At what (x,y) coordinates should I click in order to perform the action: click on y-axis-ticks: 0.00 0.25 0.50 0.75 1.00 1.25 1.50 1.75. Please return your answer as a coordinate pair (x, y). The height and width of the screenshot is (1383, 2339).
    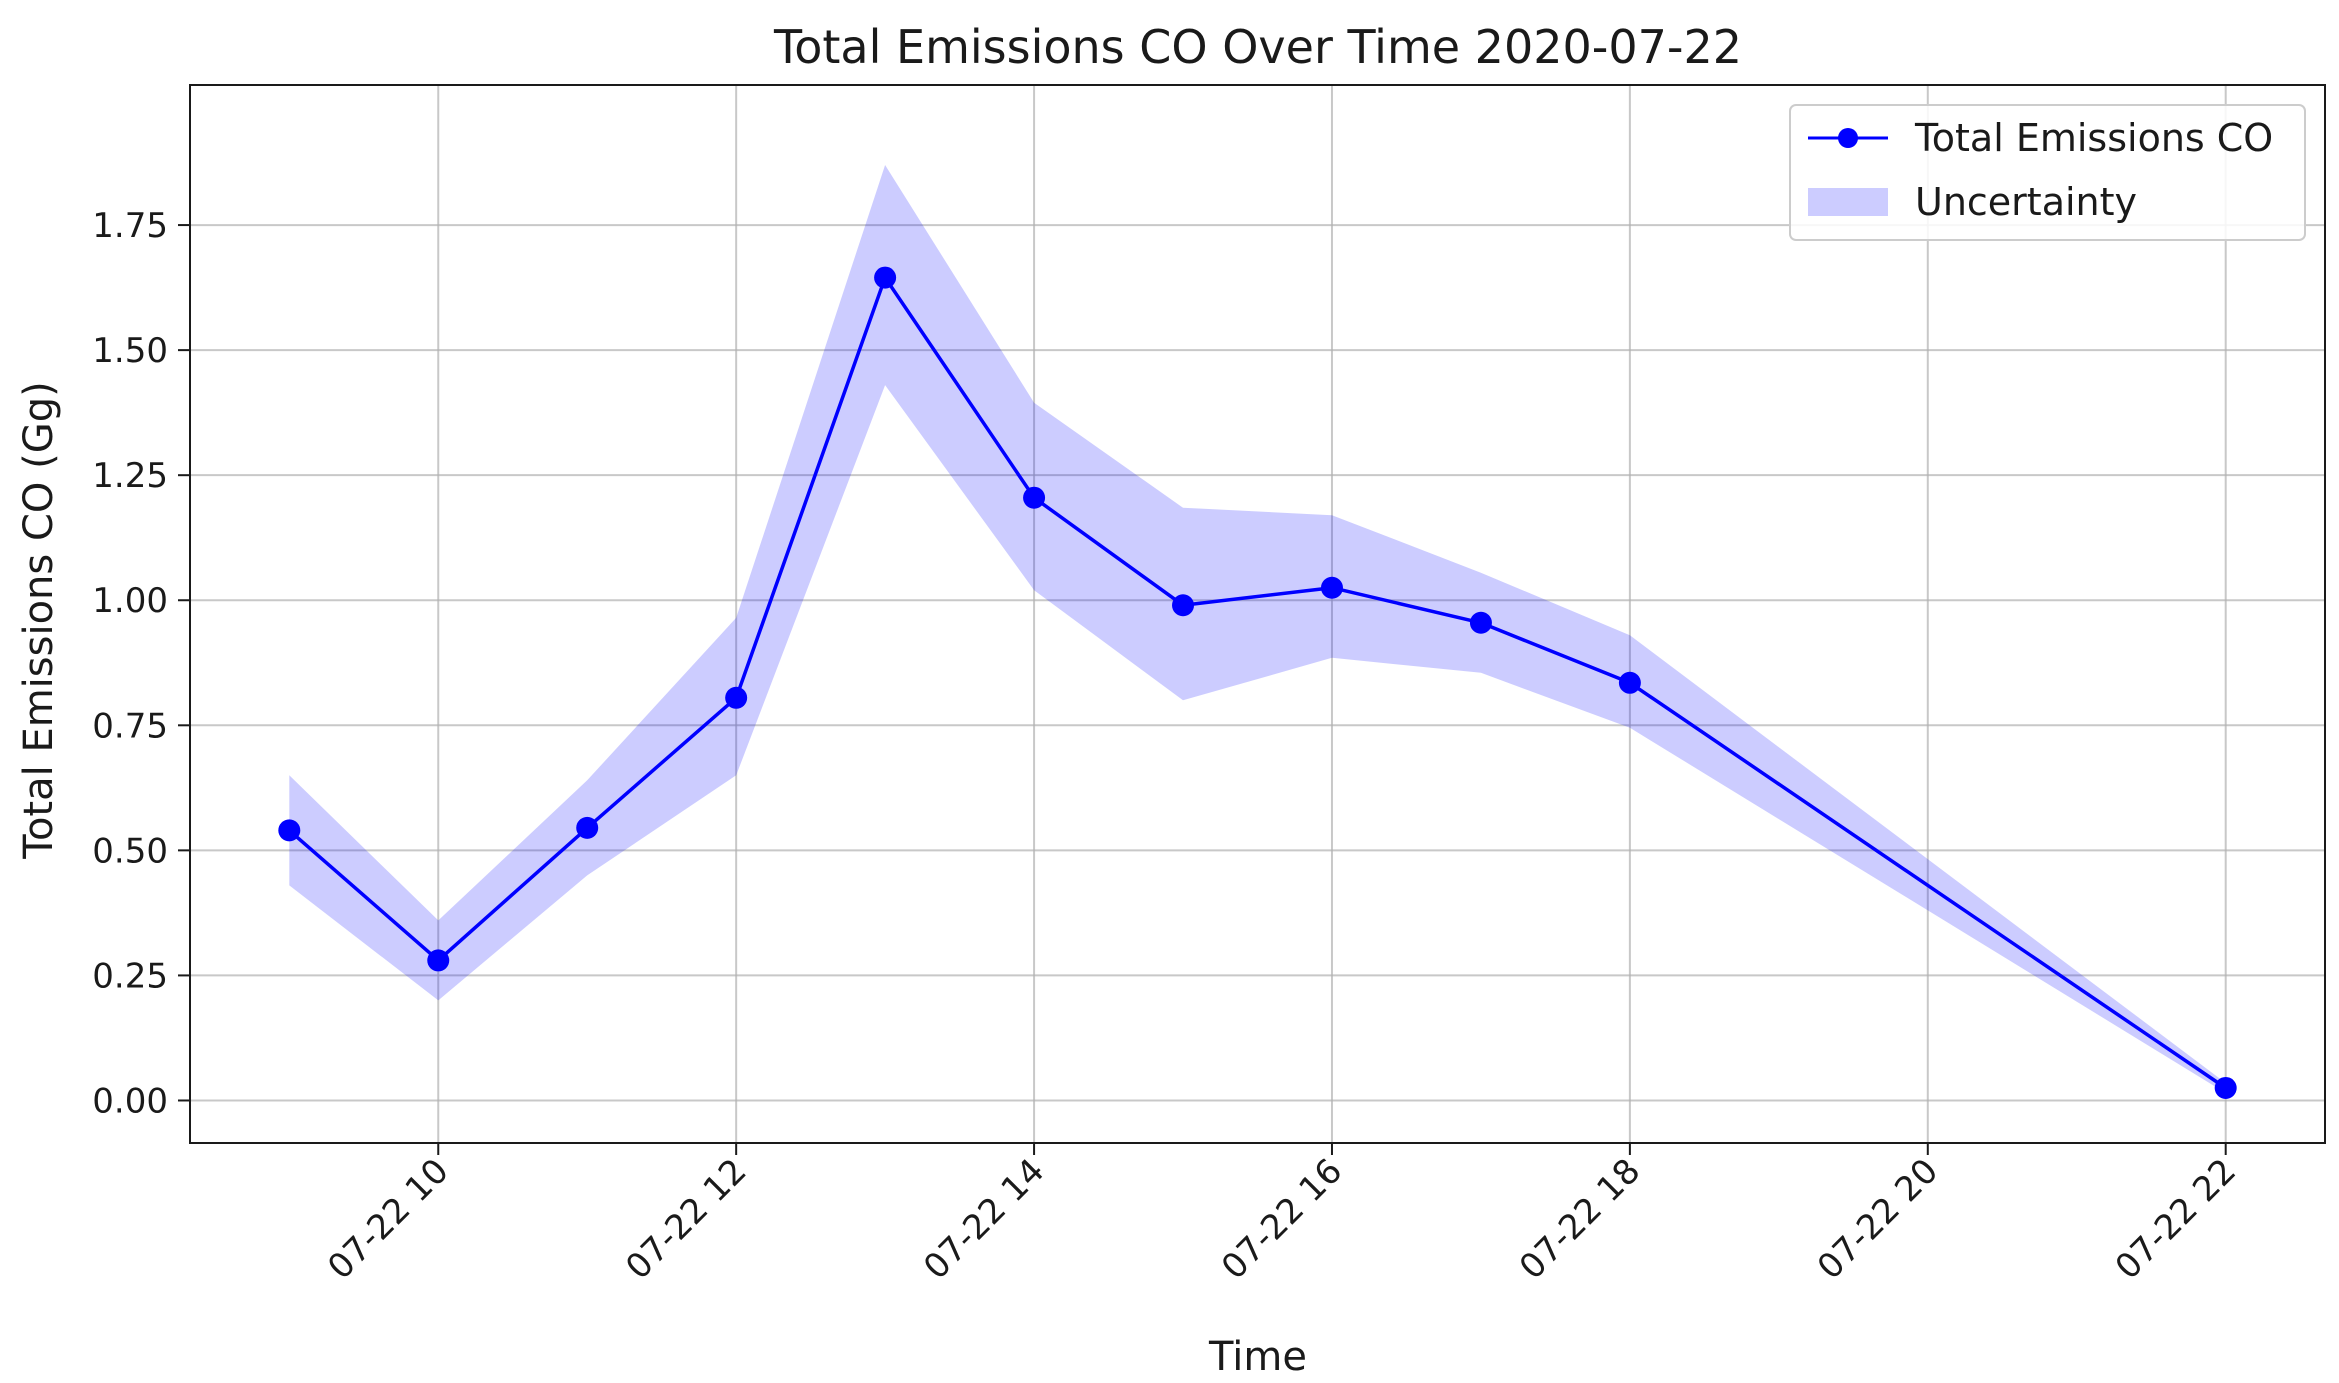
    Looking at the image, I should click on (141, 663).